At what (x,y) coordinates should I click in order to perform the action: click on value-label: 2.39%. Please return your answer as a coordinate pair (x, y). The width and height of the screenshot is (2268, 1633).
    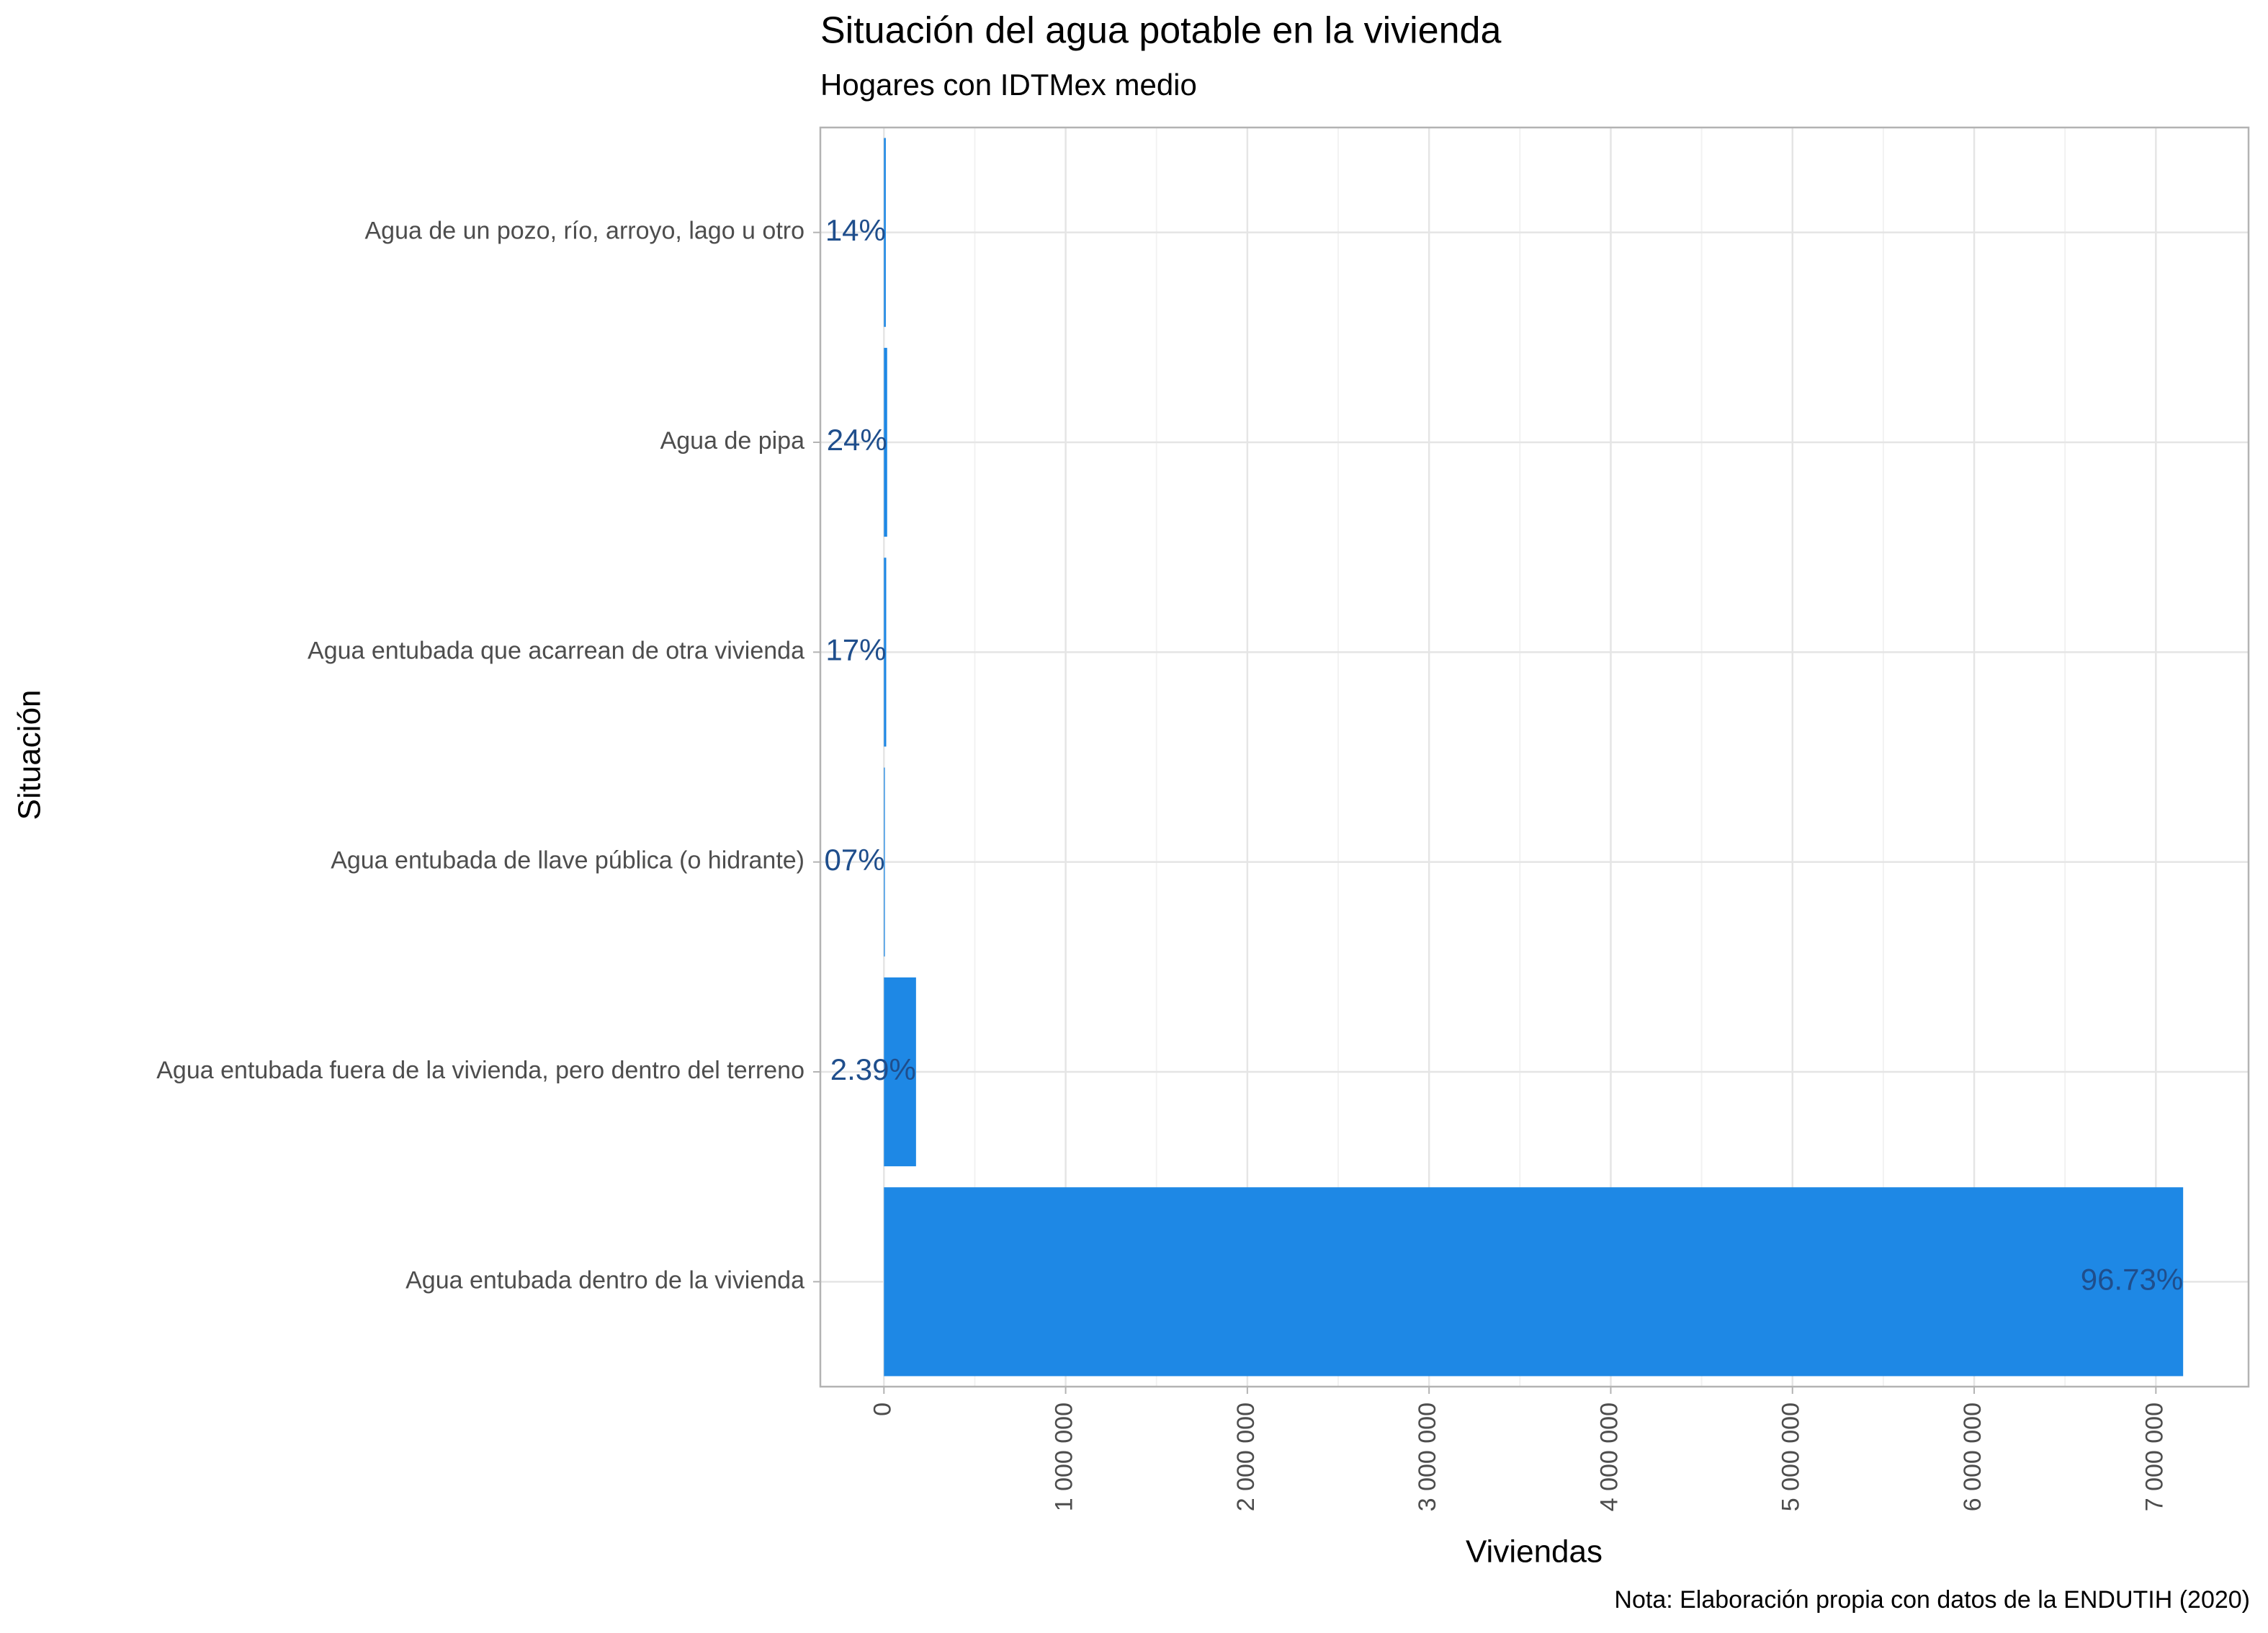
    Looking at the image, I should click on (873, 1069).